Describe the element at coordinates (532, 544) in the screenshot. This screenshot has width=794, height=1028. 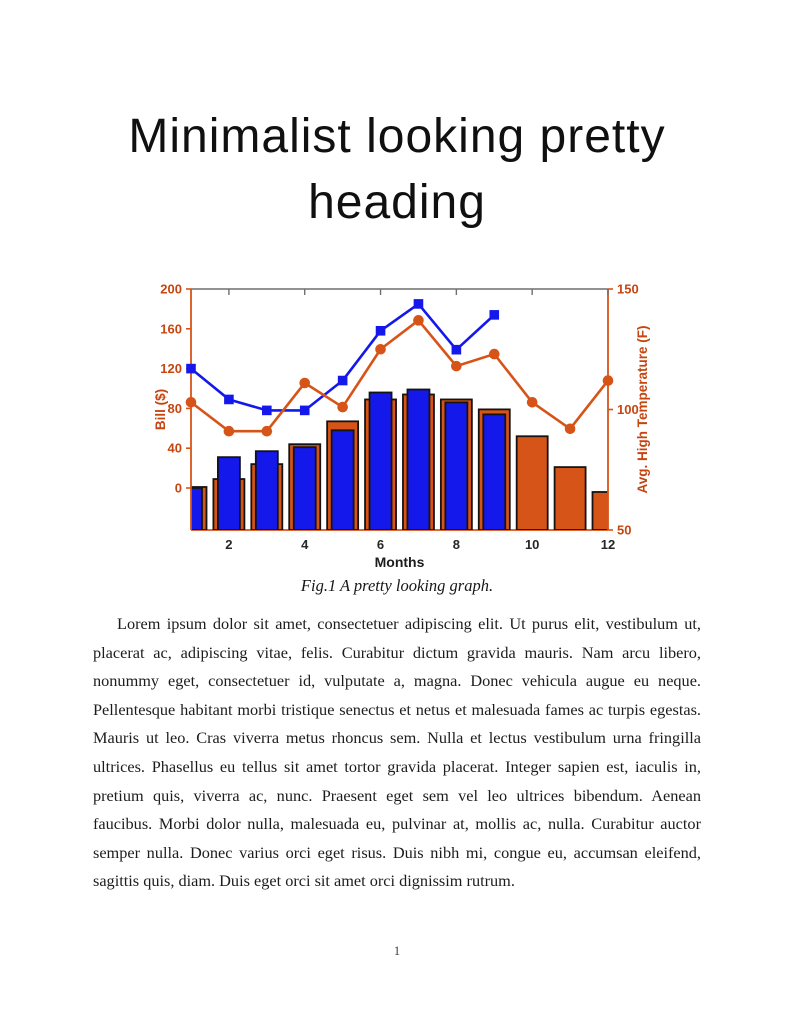
I see `x-axis-tick-label: 10` at that location.